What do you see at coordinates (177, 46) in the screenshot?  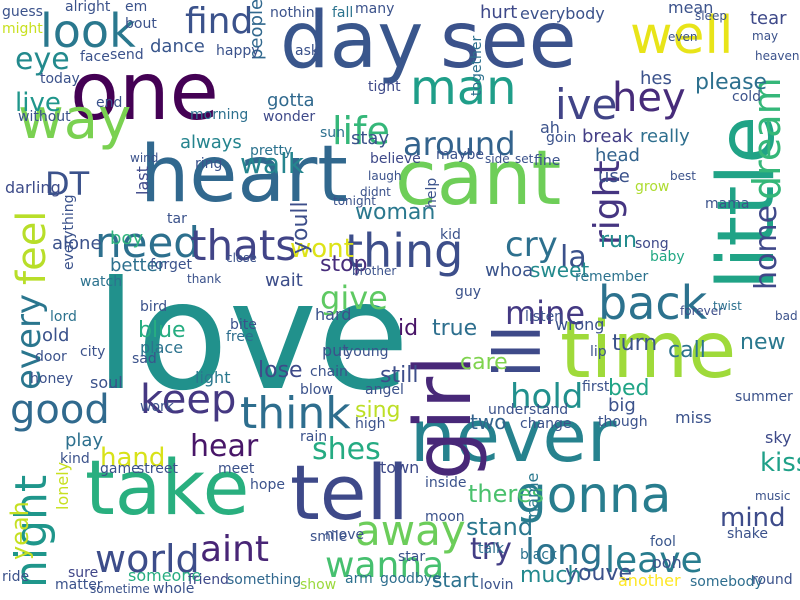 I see `word-dance: dance` at bounding box center [177, 46].